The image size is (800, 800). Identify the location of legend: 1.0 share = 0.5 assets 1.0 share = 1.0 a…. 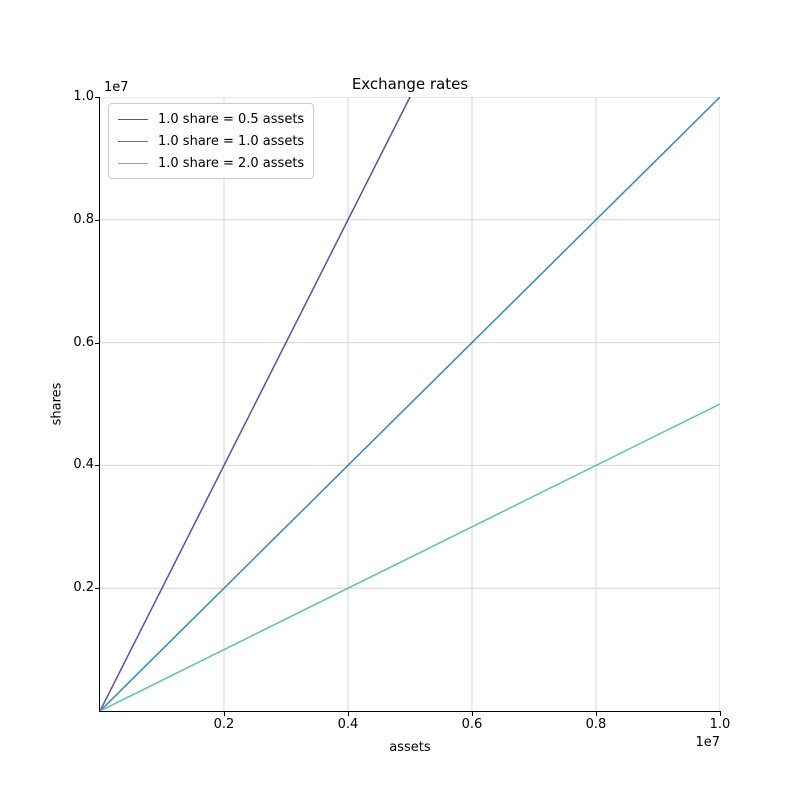
(211, 141).